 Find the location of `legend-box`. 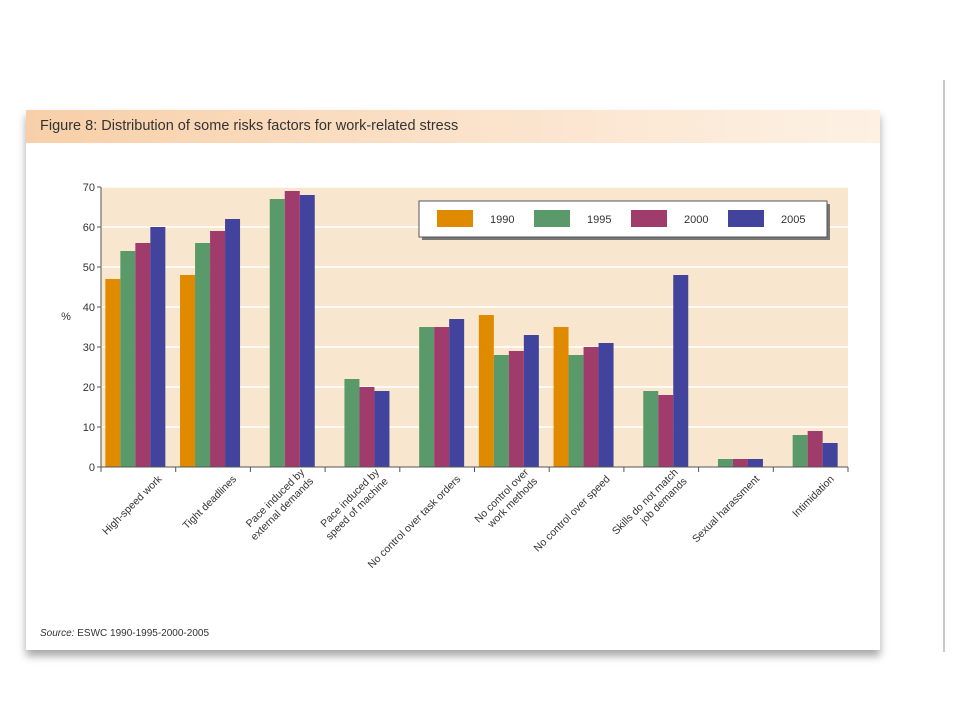

legend-box is located at coordinates (623, 219).